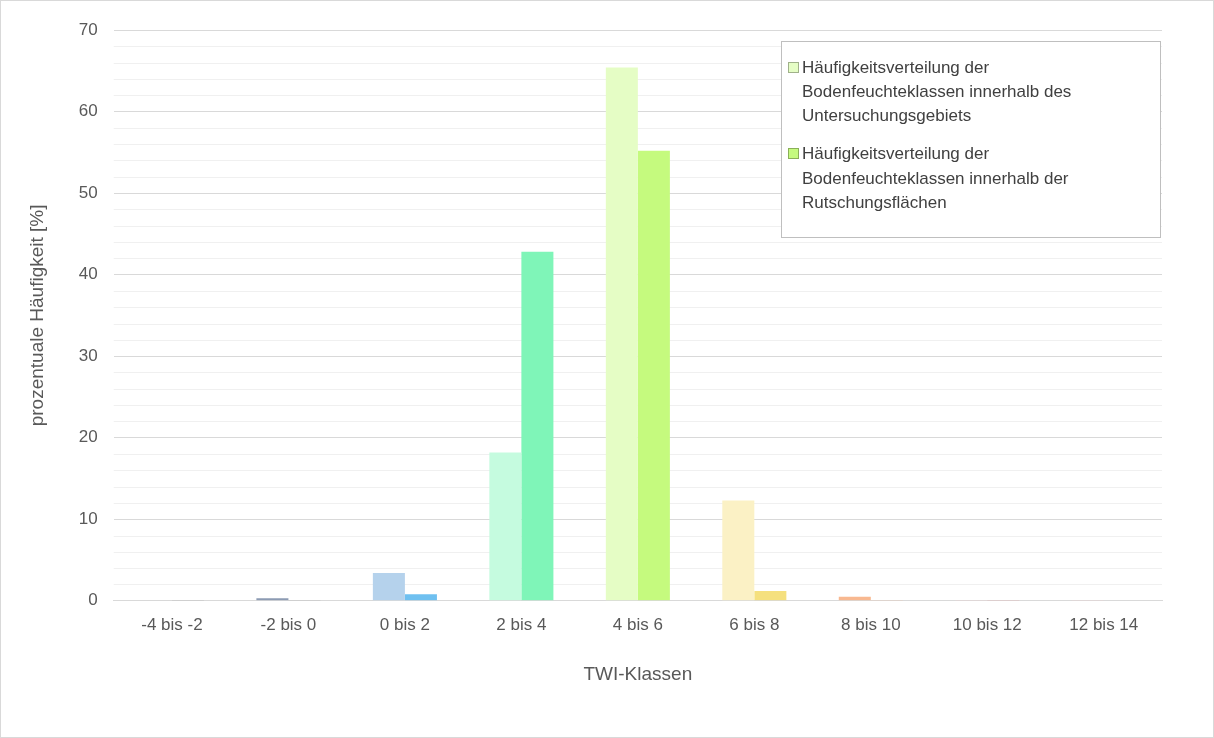 This screenshot has width=1214, height=738. Describe the element at coordinates (88, 29) in the screenshot. I see `y-tick-label: 70` at that location.